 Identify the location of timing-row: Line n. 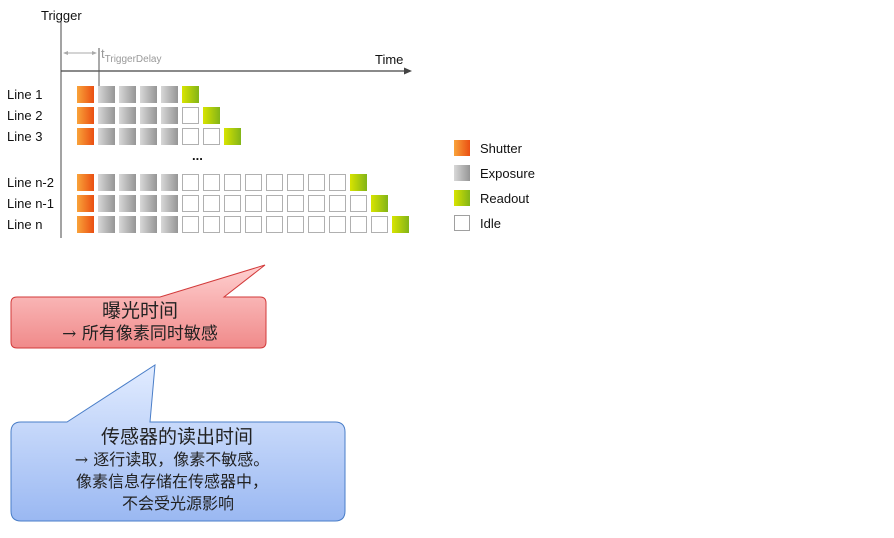
(208, 224).